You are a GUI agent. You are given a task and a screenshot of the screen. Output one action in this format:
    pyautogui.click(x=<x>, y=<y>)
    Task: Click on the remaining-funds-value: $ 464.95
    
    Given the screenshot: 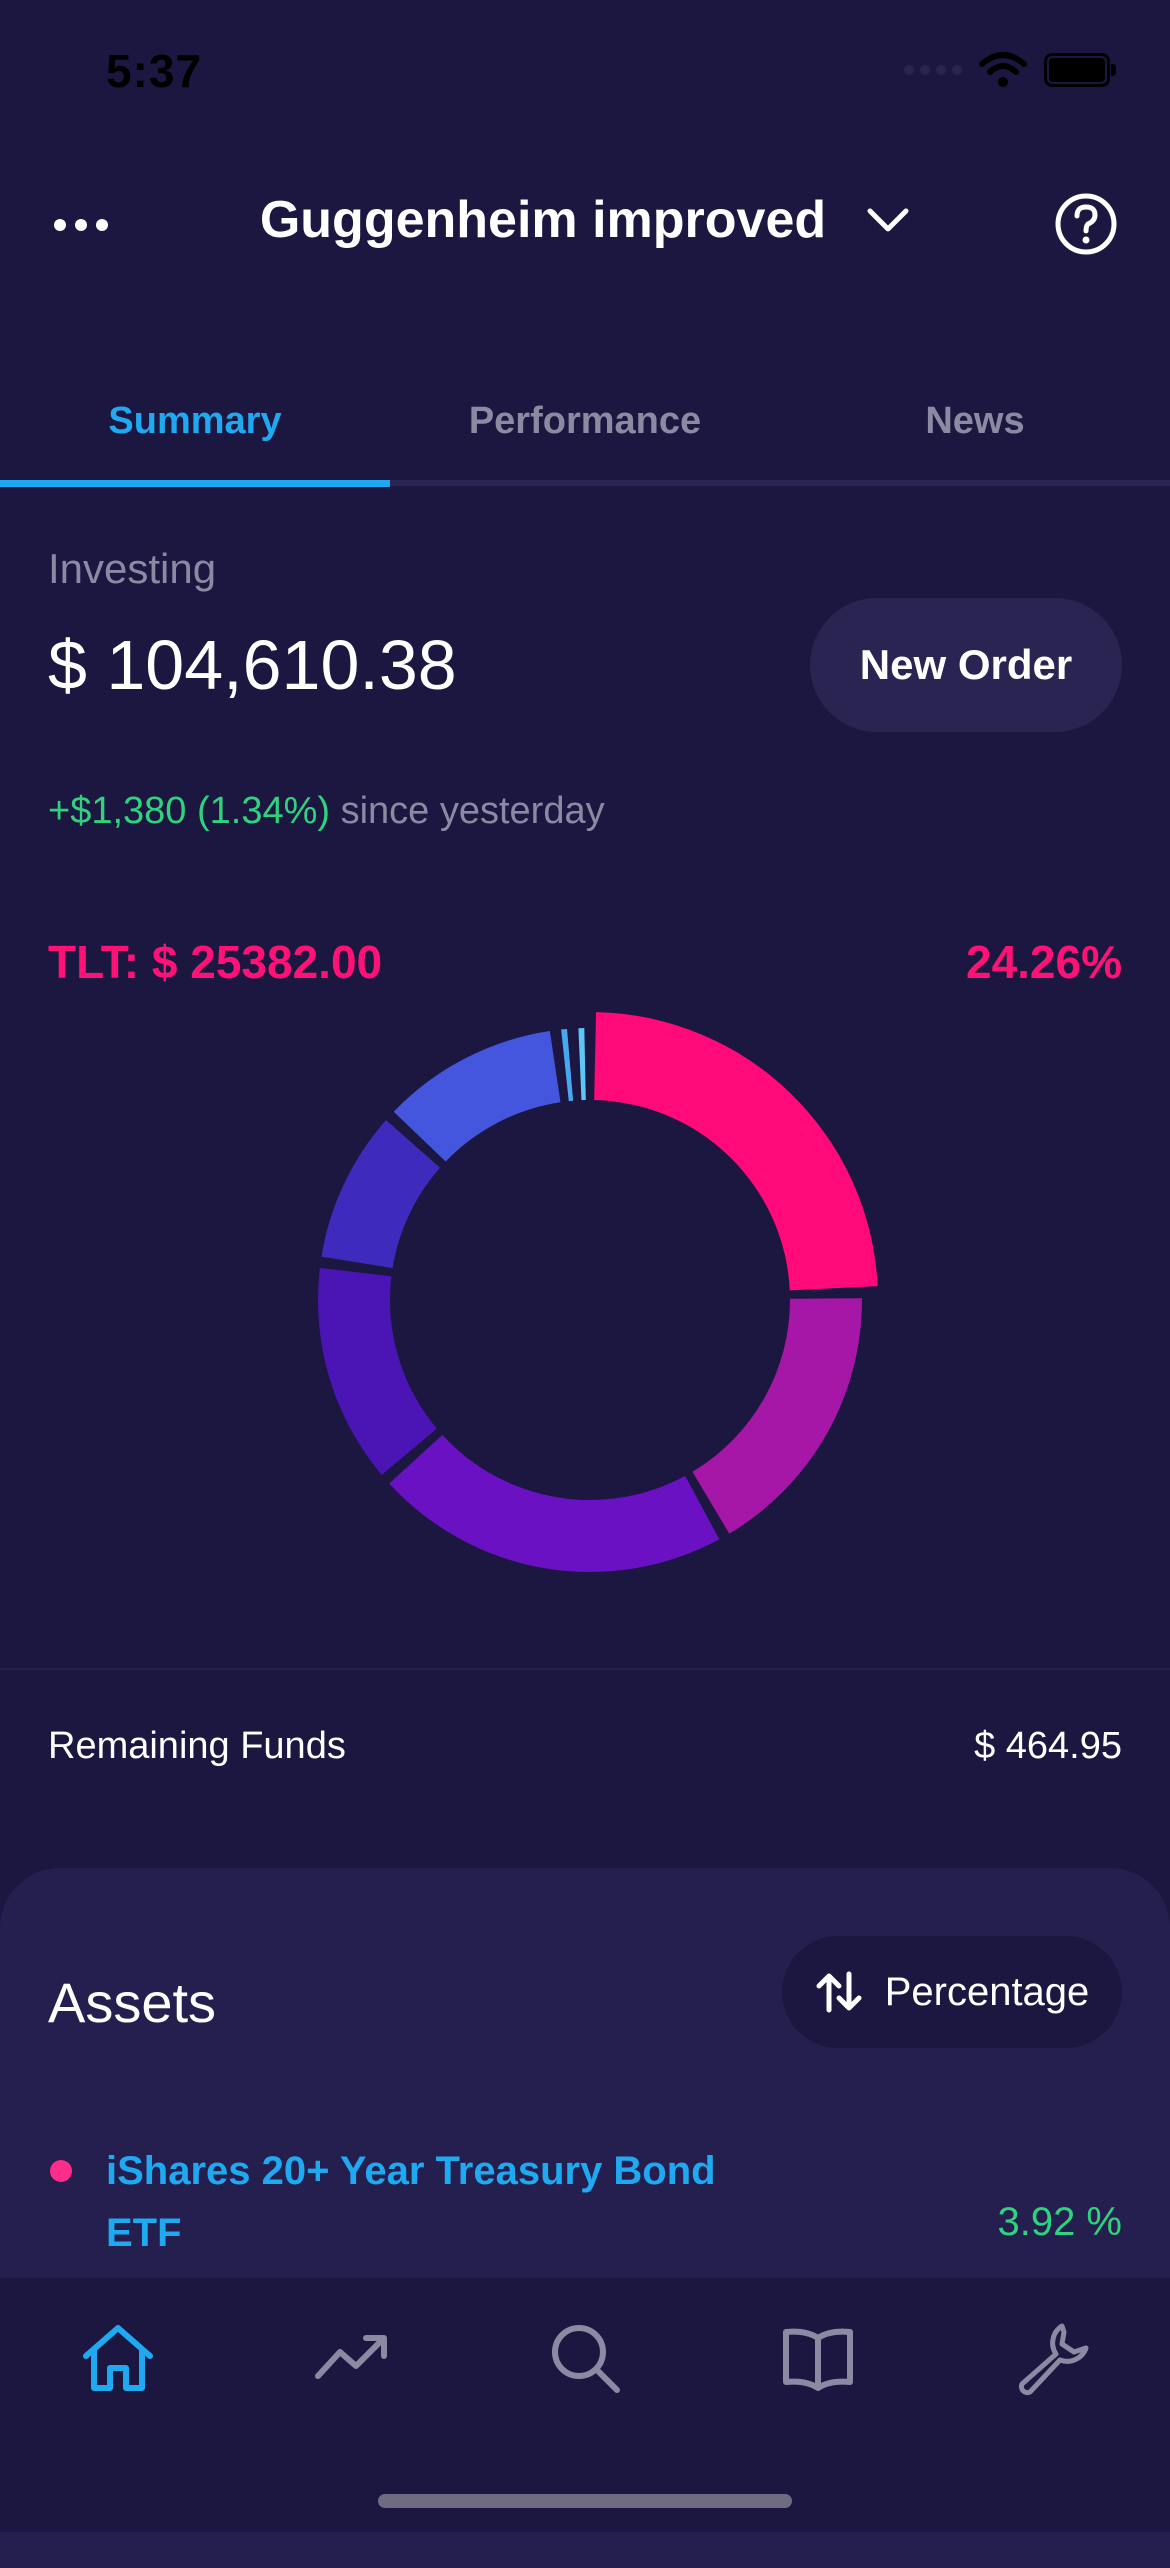 What is the action you would take?
    pyautogui.click(x=1048, y=1746)
    